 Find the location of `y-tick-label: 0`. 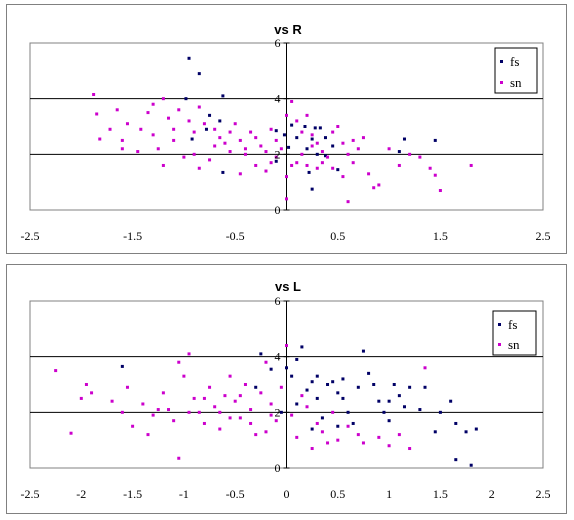

y-tick-label: 0 is located at coordinates (278, 468).